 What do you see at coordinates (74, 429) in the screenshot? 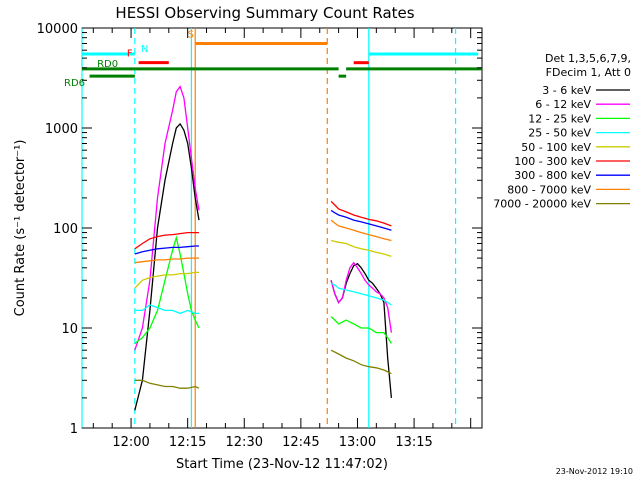
I see `y-tick-label: 1` at bounding box center [74, 429].